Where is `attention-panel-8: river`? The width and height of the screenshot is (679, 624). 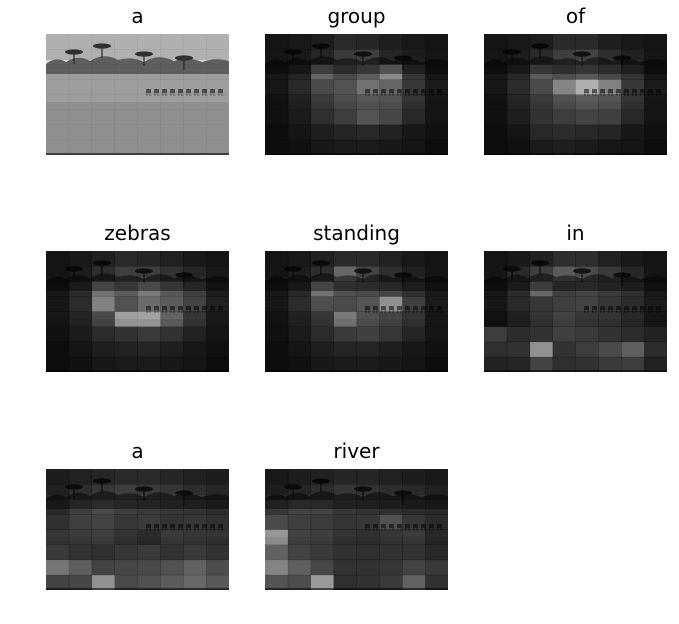
attention-panel-8: river is located at coordinates (356, 514).